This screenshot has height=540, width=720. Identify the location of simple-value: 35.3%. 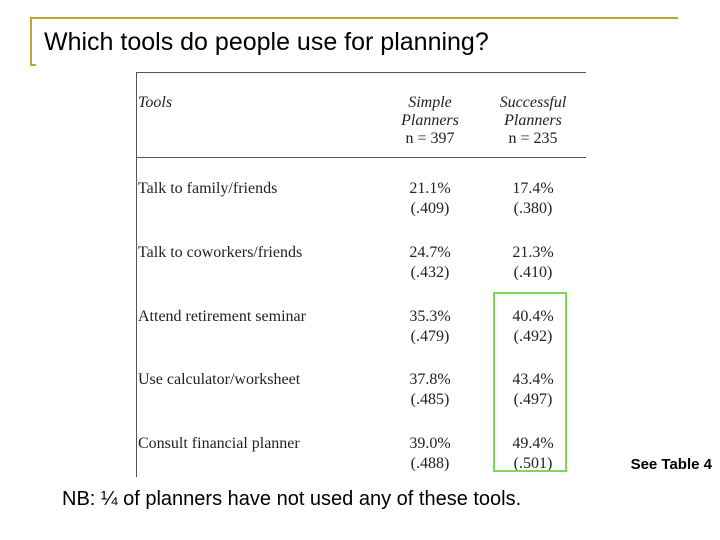
(430, 316).